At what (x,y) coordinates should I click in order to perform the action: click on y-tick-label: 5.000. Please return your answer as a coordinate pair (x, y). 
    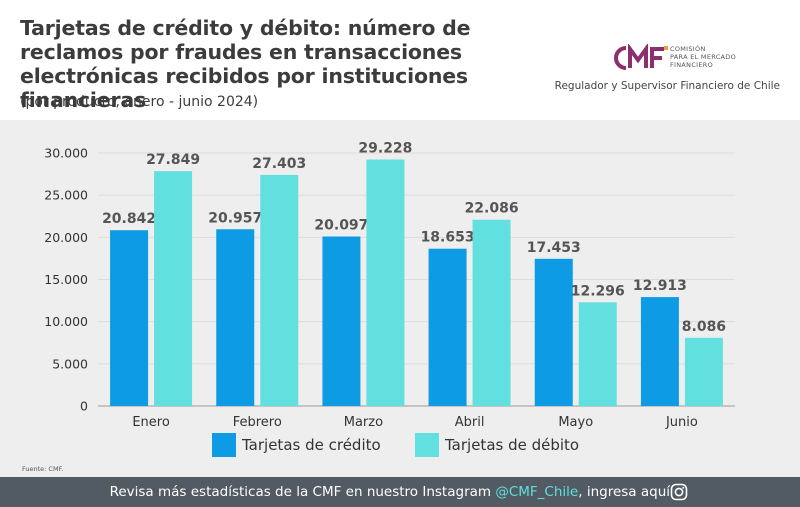
    Looking at the image, I should click on (70, 363).